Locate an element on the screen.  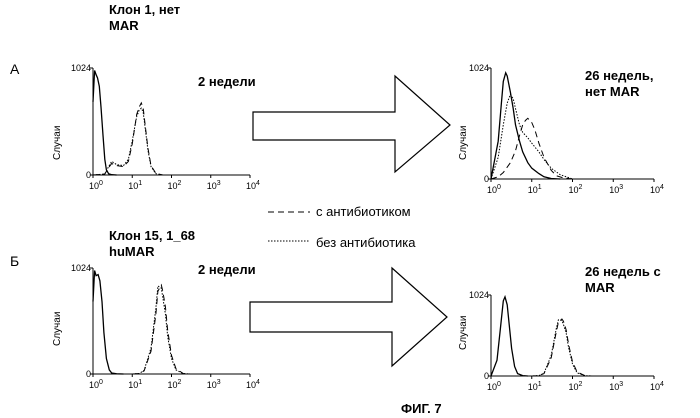
chart-panel-a-26-weeks: 1024 0100 10¹ 10² 10³ 10⁴ is located at coordinates (566, 129).